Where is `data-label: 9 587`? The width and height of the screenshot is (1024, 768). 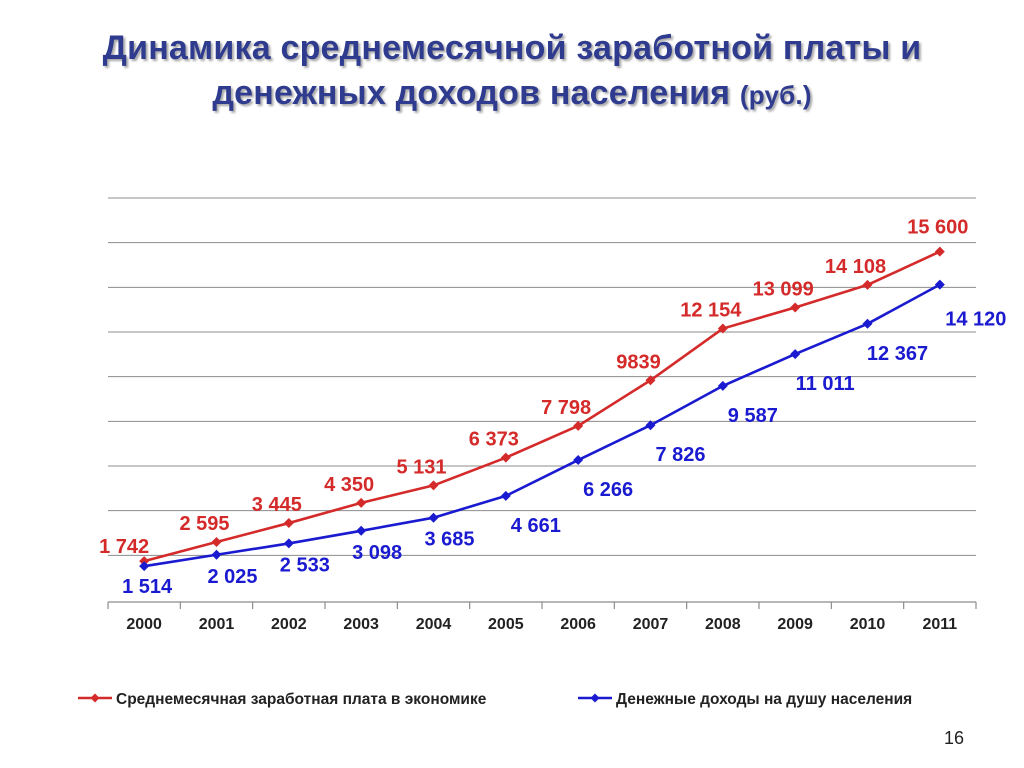
data-label: 9 587 is located at coordinates (753, 416).